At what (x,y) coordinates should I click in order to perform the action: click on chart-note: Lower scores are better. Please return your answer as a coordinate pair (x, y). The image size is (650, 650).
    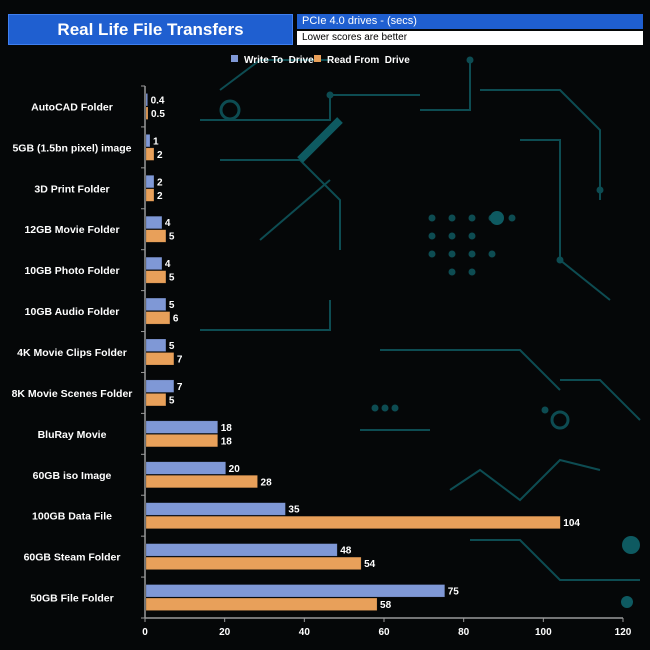
    Looking at the image, I should click on (470, 38).